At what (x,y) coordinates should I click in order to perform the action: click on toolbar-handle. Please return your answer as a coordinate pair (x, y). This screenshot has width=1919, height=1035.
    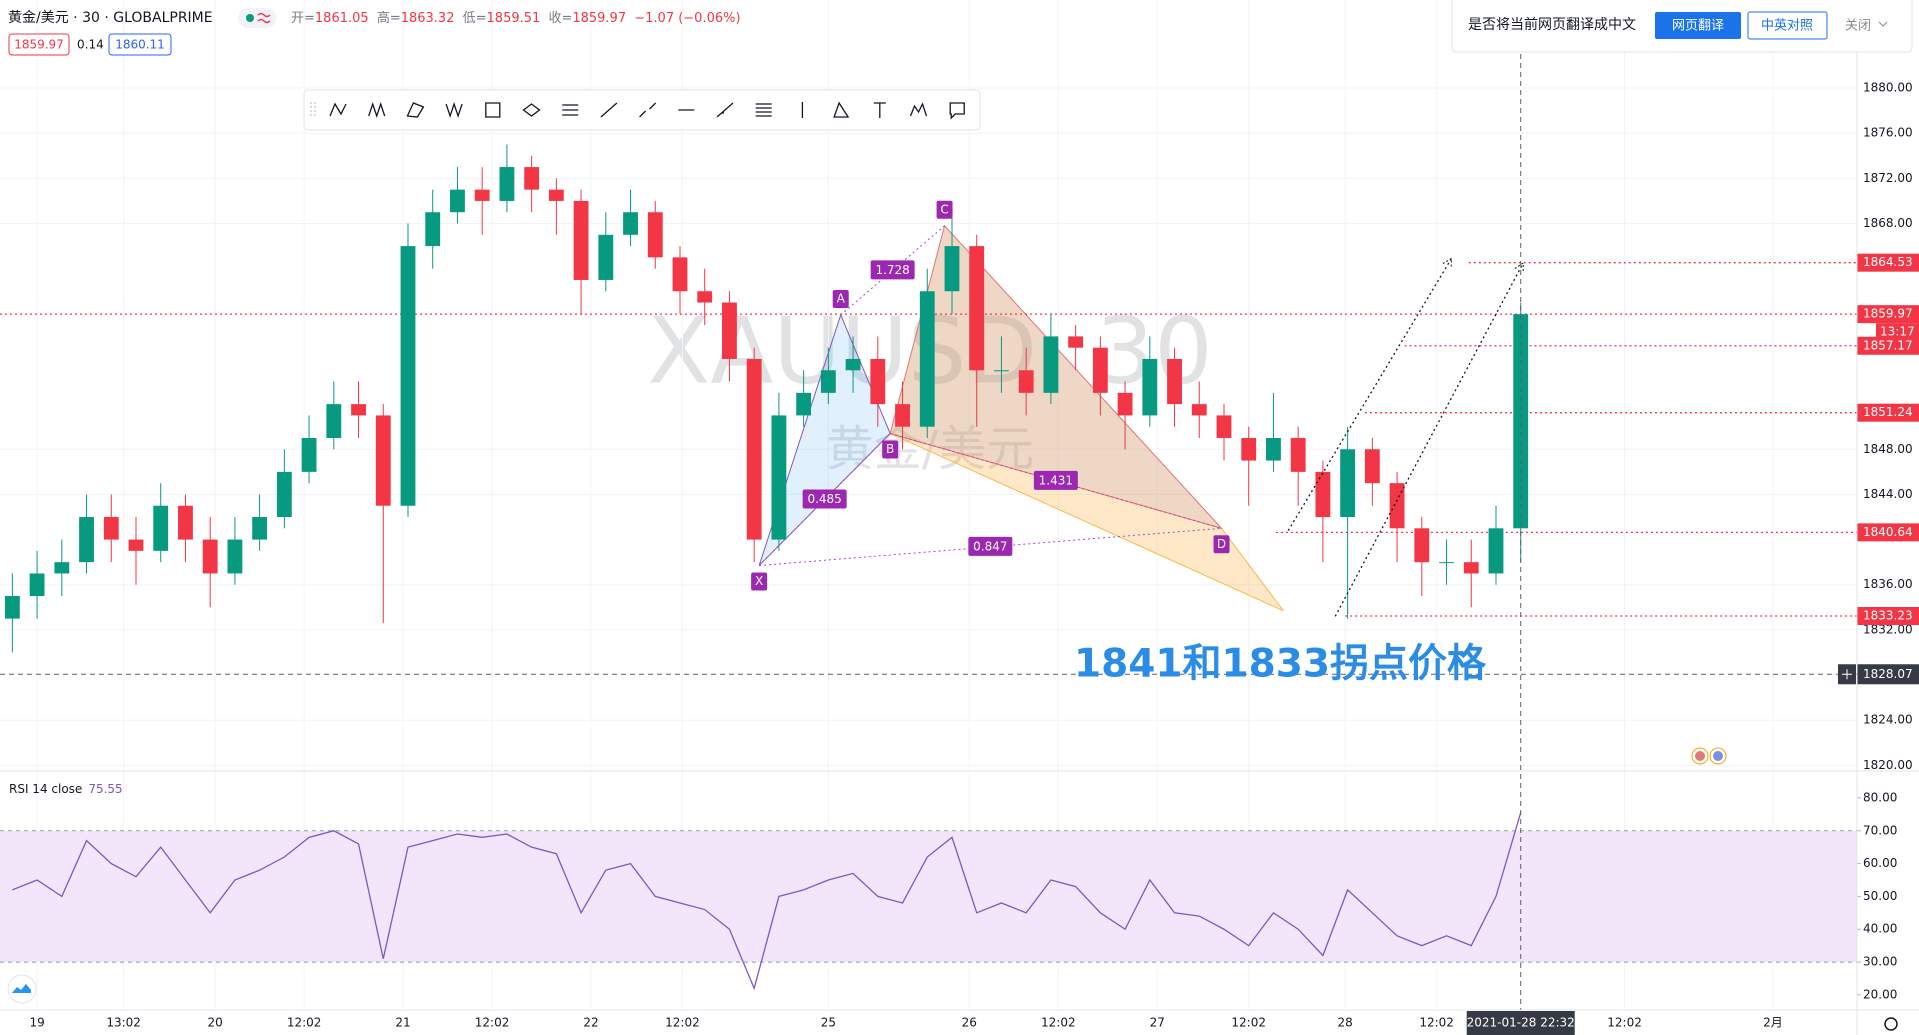
    Looking at the image, I should click on (313, 110).